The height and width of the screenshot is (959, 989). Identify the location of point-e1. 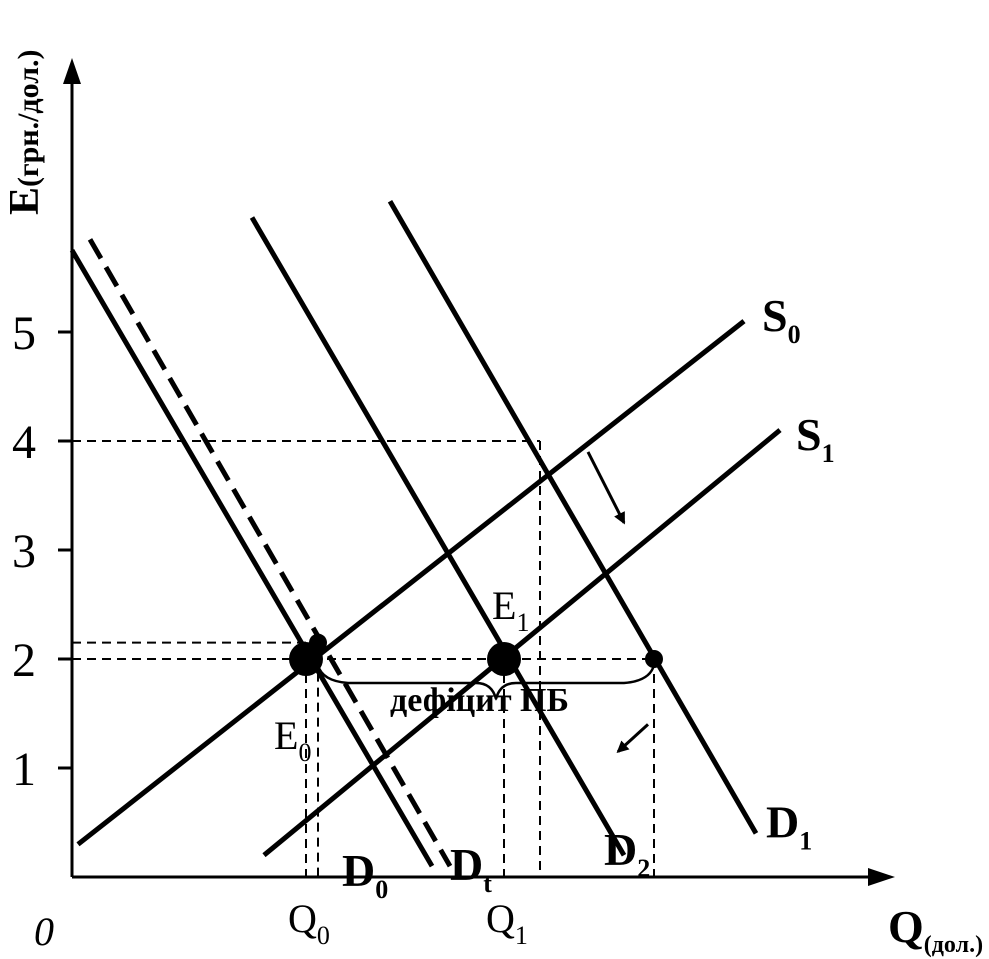
(504, 659).